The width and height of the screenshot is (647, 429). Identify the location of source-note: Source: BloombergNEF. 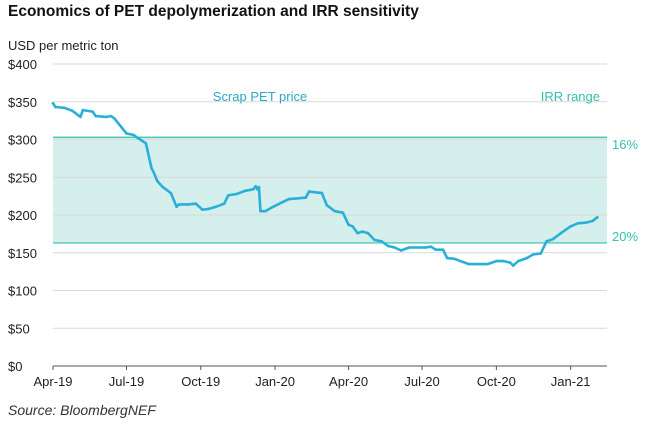
(82, 410).